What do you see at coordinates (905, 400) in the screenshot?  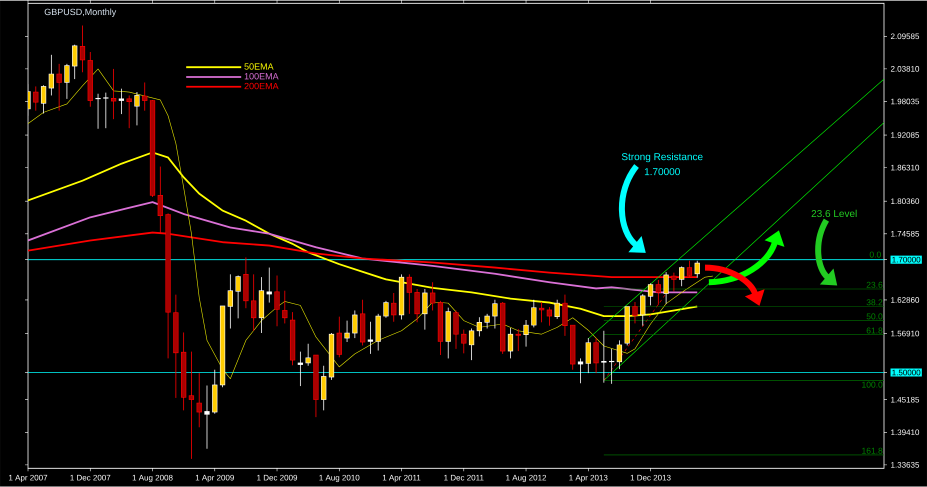 I see `y-tick-label: 1.45185` at bounding box center [905, 400].